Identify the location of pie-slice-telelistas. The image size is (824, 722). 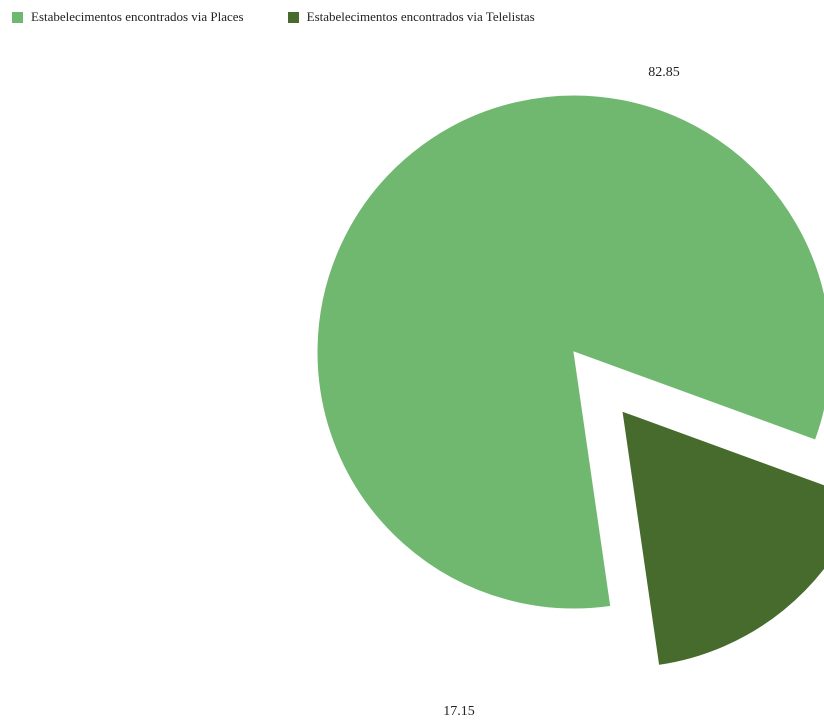
(722, 538).